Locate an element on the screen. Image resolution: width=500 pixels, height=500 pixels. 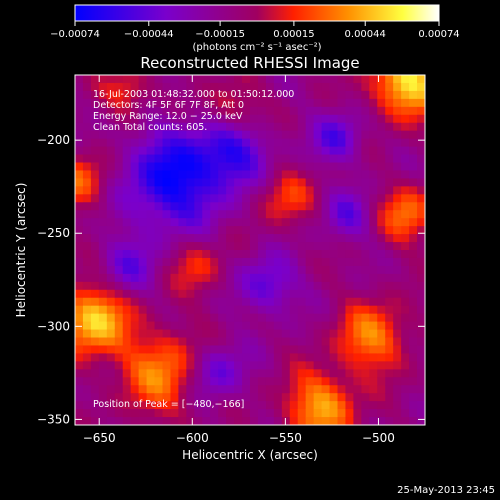
annotation-detectors: Detectors: 4F 5F 6F 7F 8F, Att 0 is located at coordinates (168, 105).